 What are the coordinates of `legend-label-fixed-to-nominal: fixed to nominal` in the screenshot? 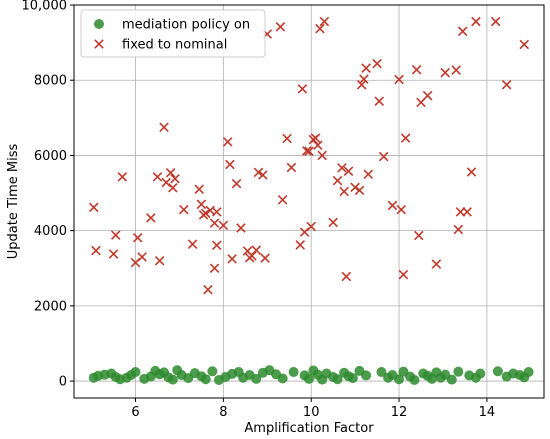 It's located at (174, 45).